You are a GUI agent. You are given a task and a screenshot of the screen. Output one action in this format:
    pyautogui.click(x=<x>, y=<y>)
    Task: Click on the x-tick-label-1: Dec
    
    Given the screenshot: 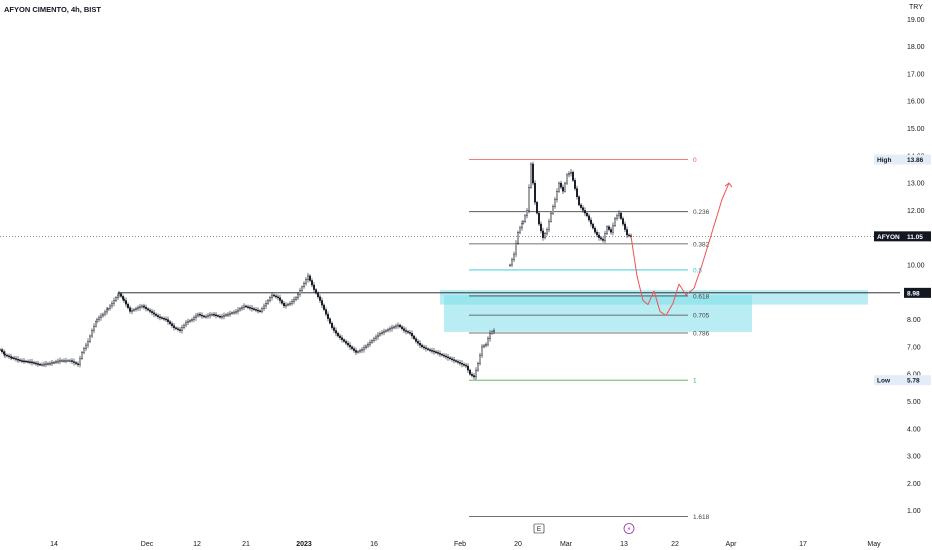 What is the action you would take?
    pyautogui.click(x=147, y=544)
    